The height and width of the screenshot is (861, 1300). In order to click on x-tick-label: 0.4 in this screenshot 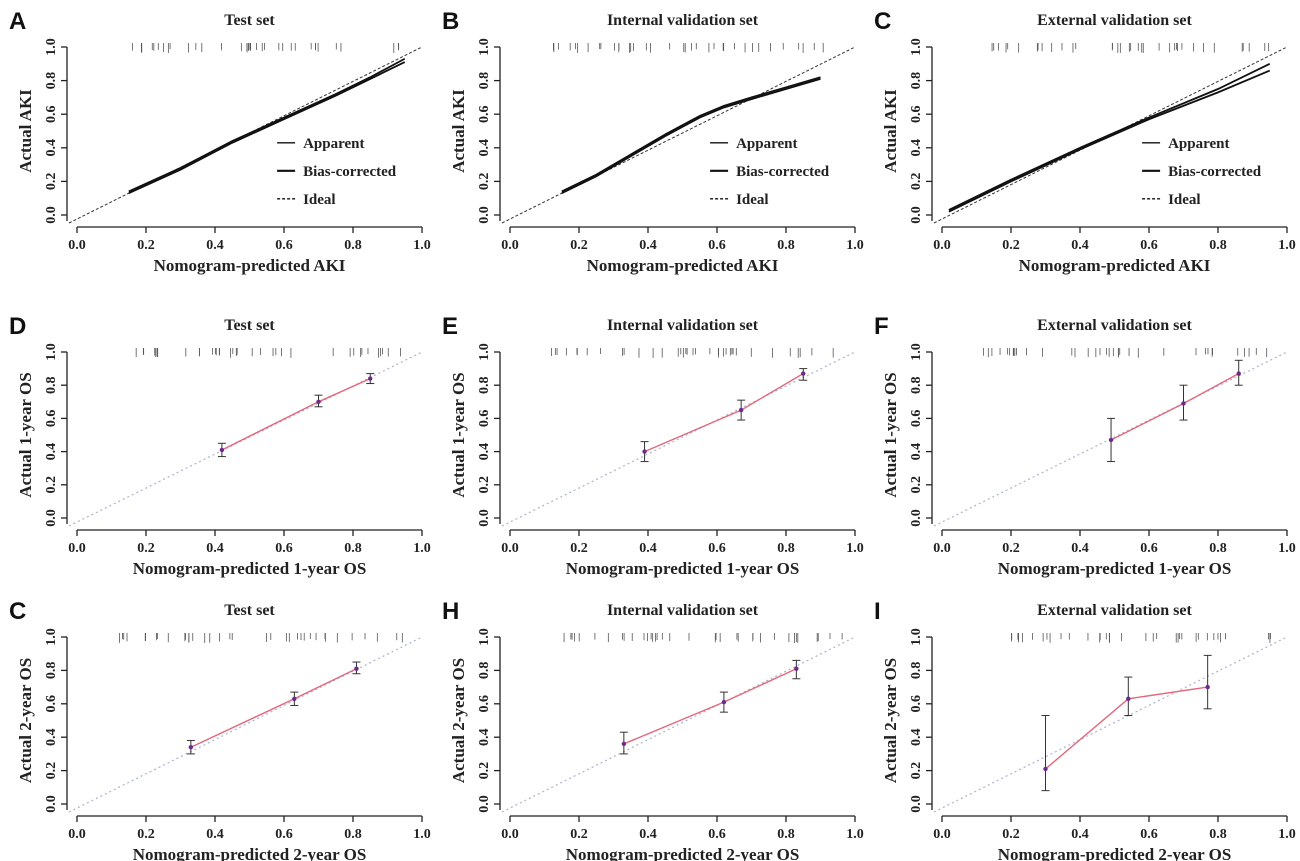, I will do `click(215, 245)`.